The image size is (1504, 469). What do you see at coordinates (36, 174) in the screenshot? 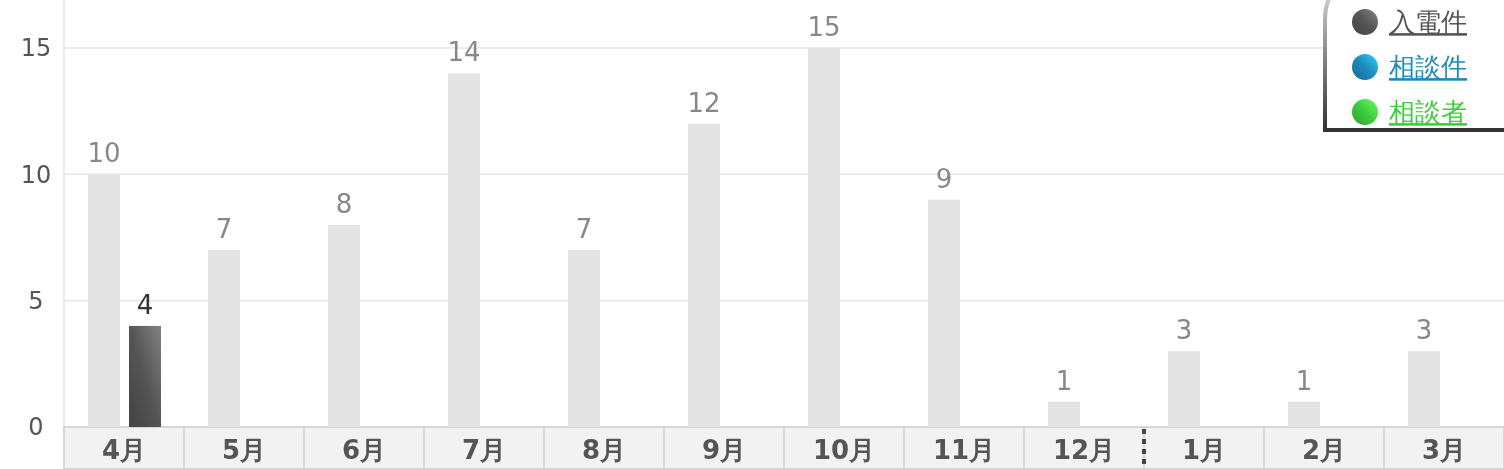
I see `y-tick-label: 10` at bounding box center [36, 174].